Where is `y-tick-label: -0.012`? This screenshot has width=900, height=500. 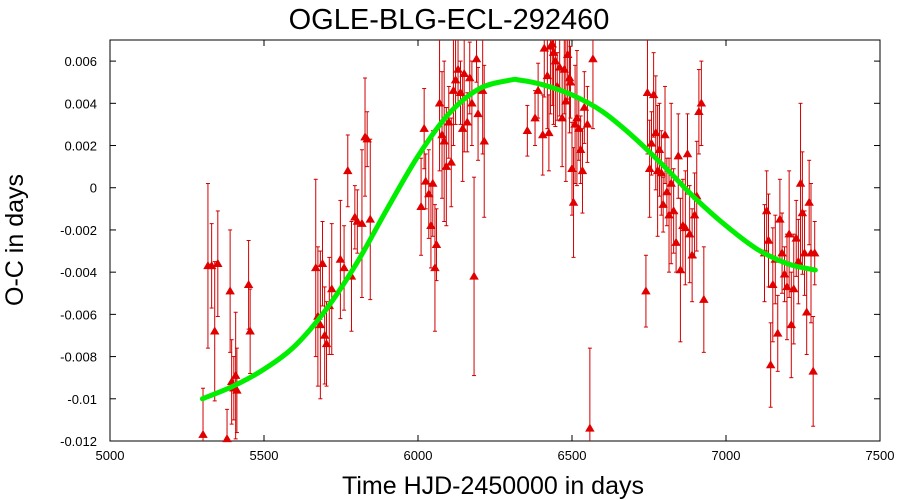 y-tick-label: -0.012 is located at coordinates (78, 441).